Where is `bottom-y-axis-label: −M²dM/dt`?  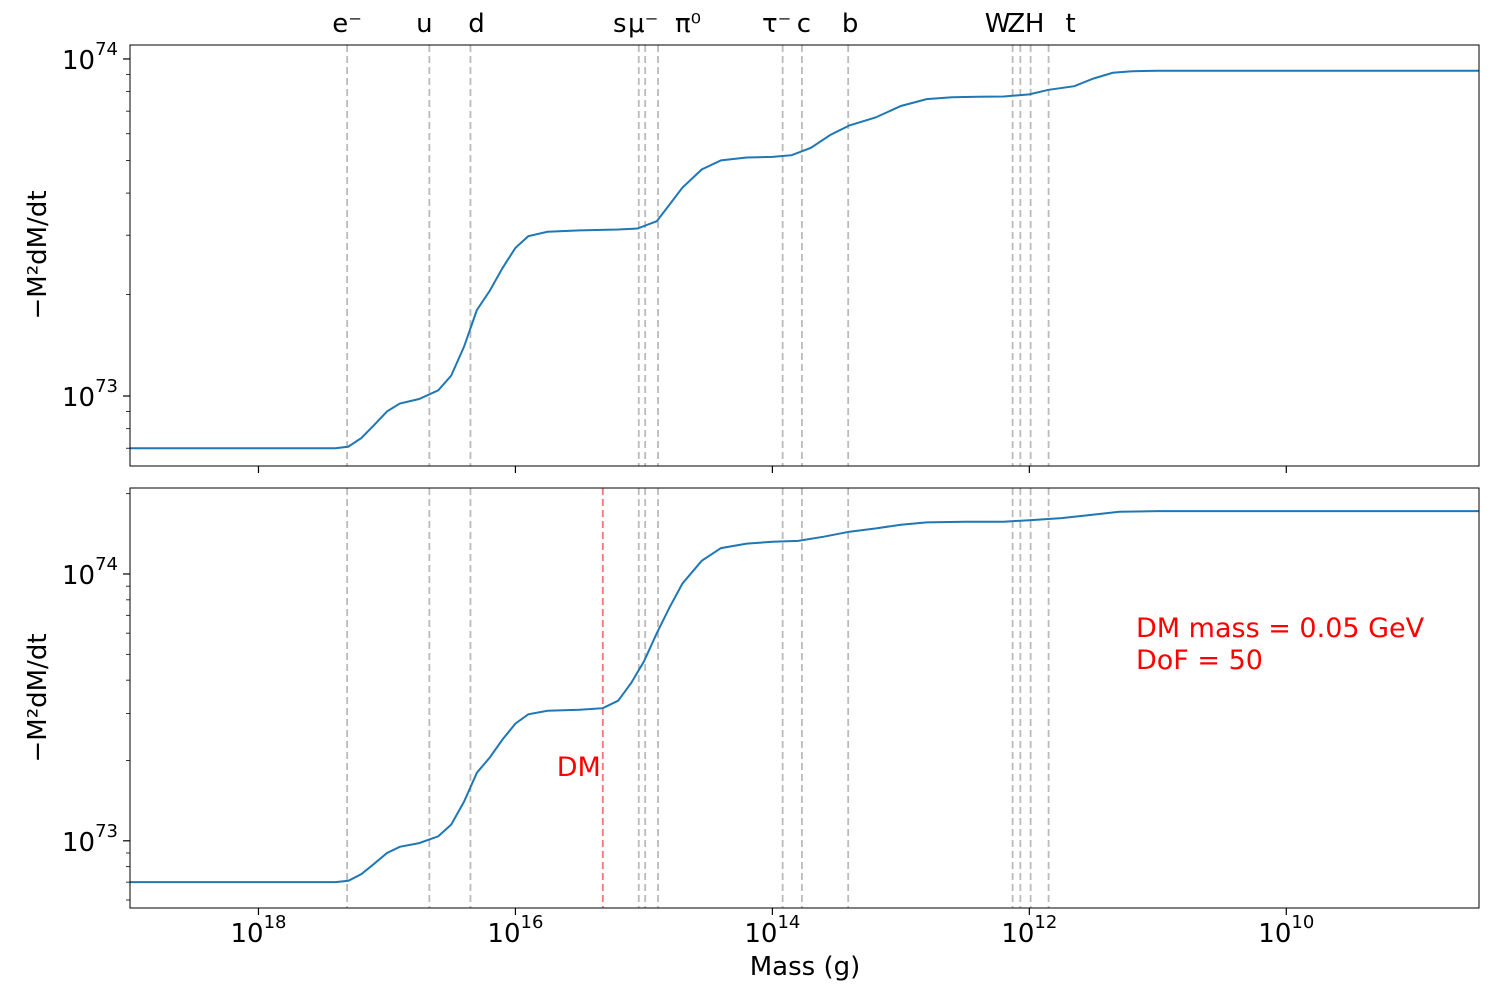
bottom-y-axis-label: −M²dM/dt is located at coordinates (38, 697).